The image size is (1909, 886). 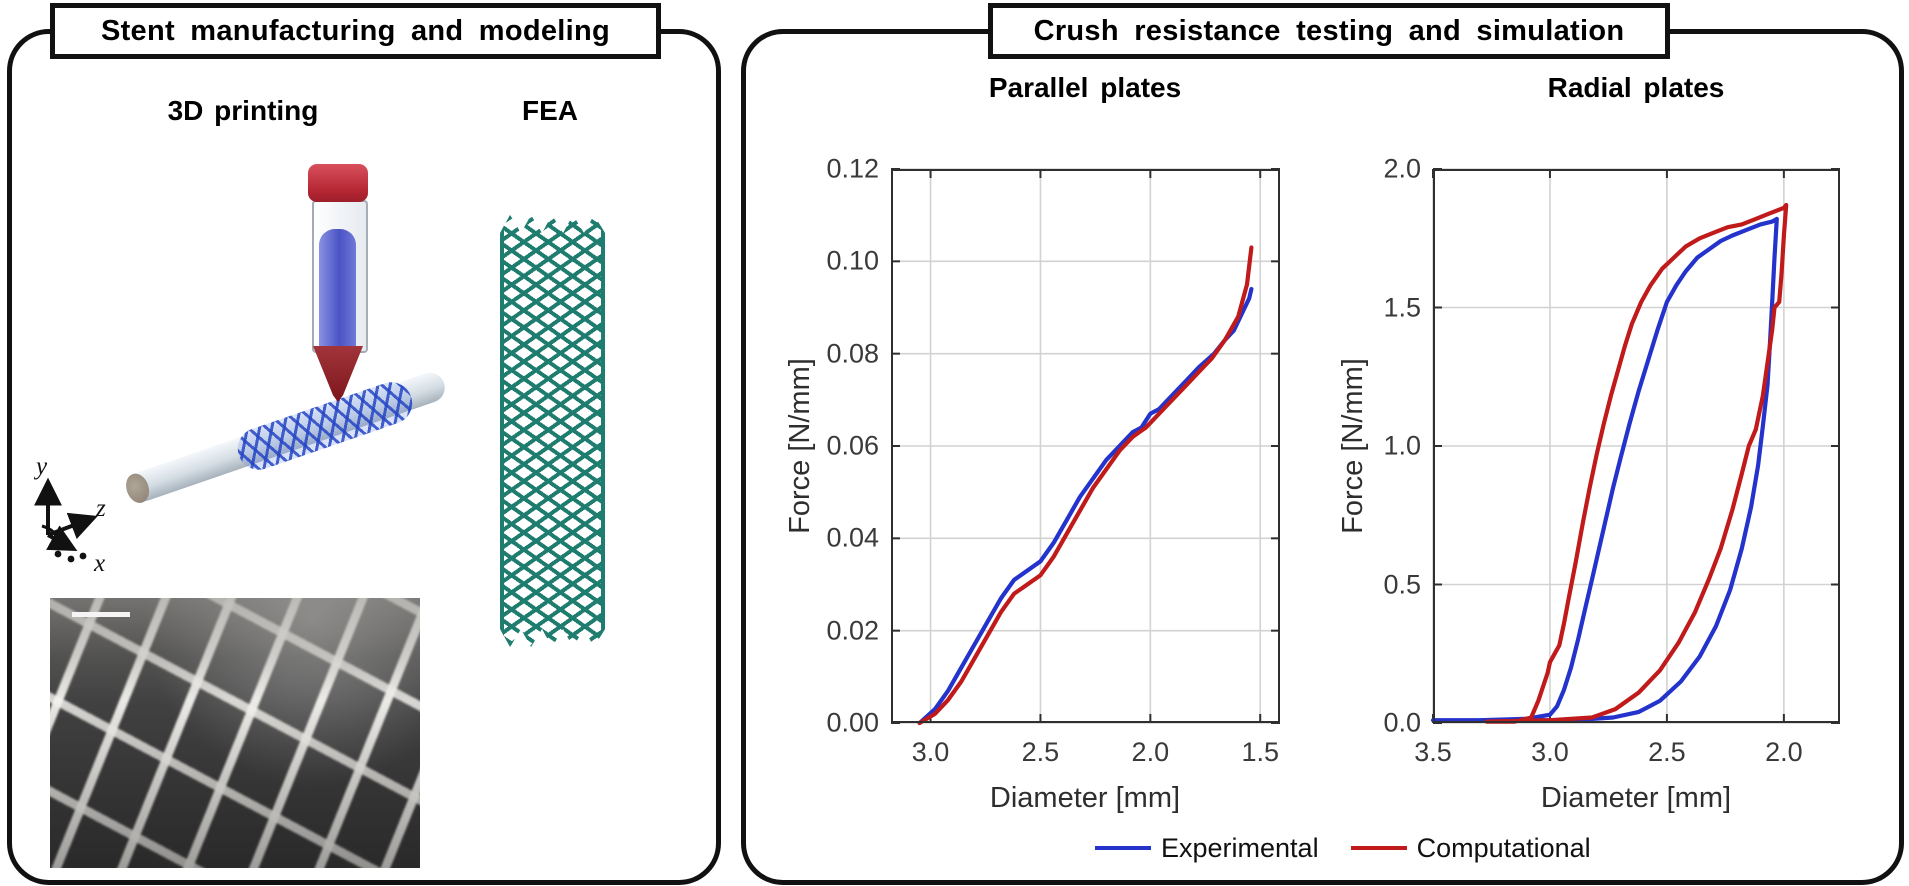 What do you see at coordinates (243, 110) in the screenshot?
I see `heading-3d-printing: 3D printing` at bounding box center [243, 110].